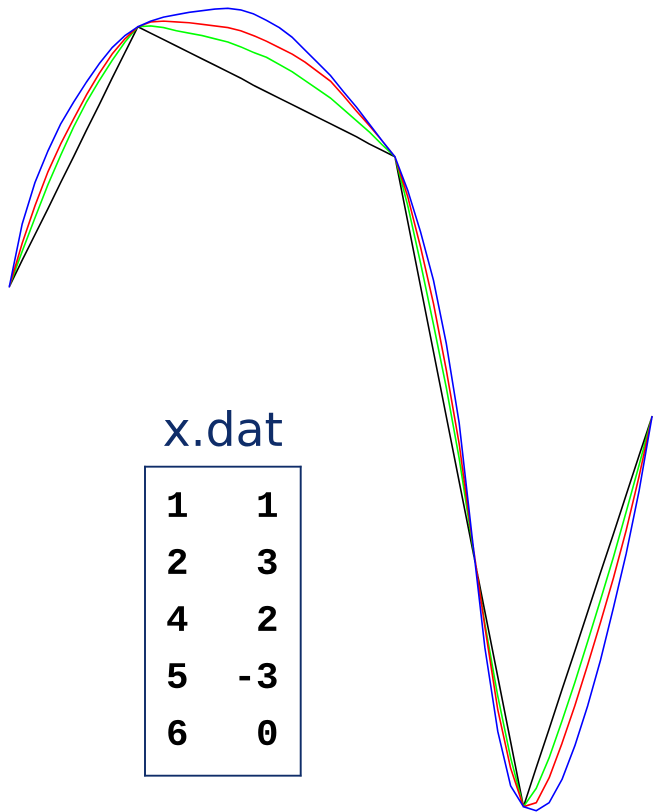 This screenshot has height=812, width=654. Describe the element at coordinates (221, 618) in the screenshot. I see `annotation: 4 2` at that location.